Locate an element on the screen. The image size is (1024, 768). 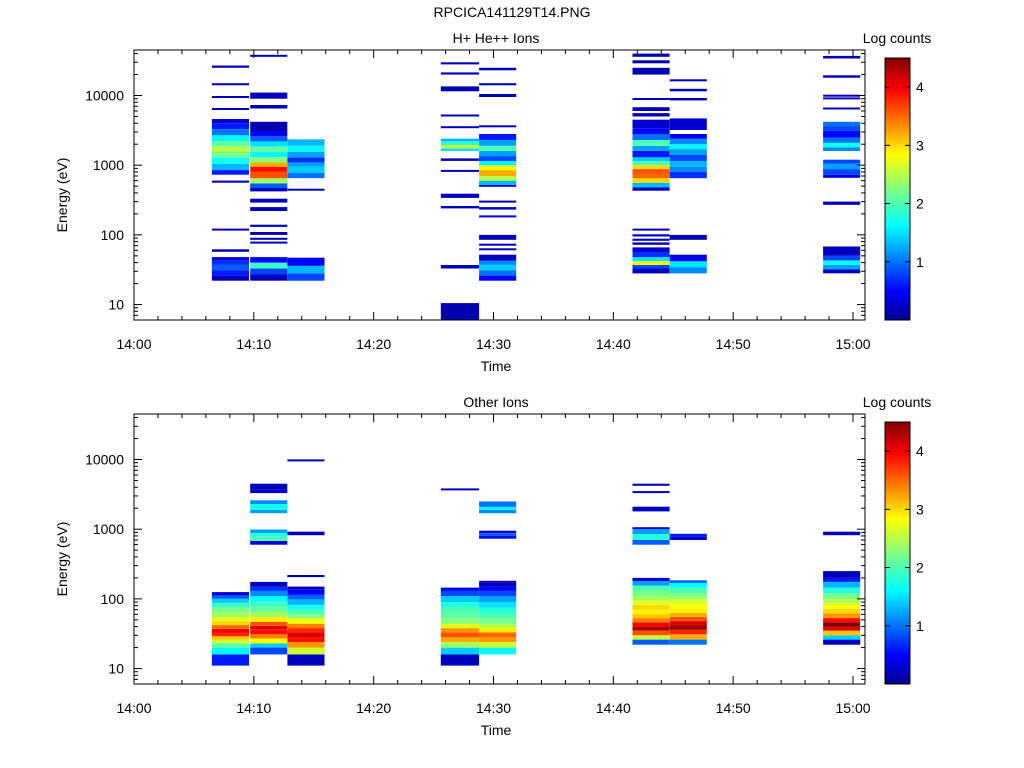
x-tick-label: 14:10 is located at coordinates (253, 344).